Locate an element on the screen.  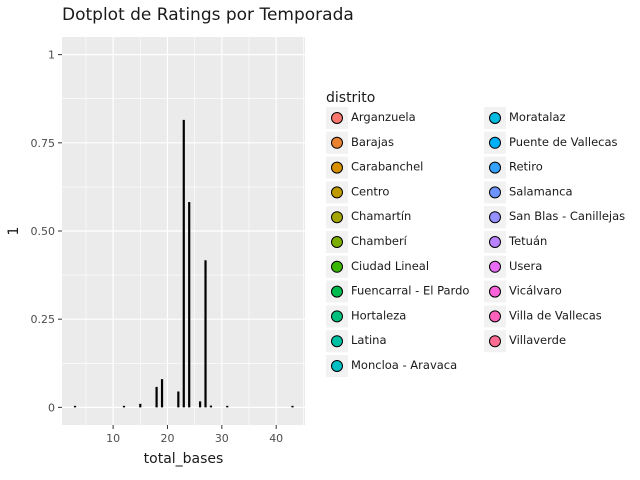
legend-label: Carabanchel is located at coordinates (387, 167).